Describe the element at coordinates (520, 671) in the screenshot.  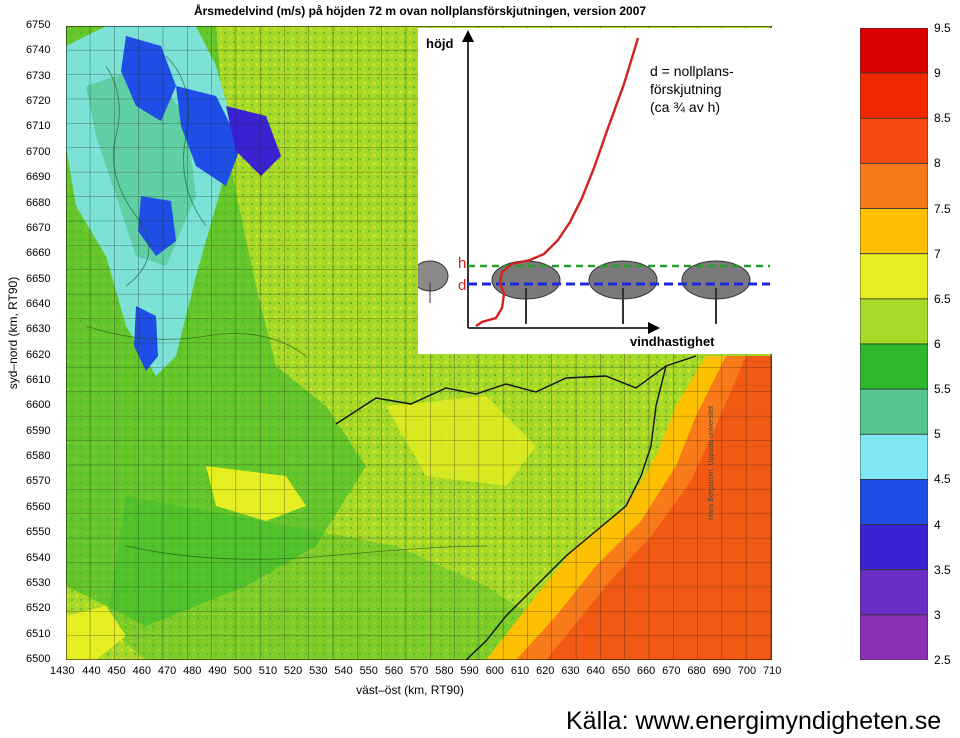
I see `x-tick-610: 610` at that location.